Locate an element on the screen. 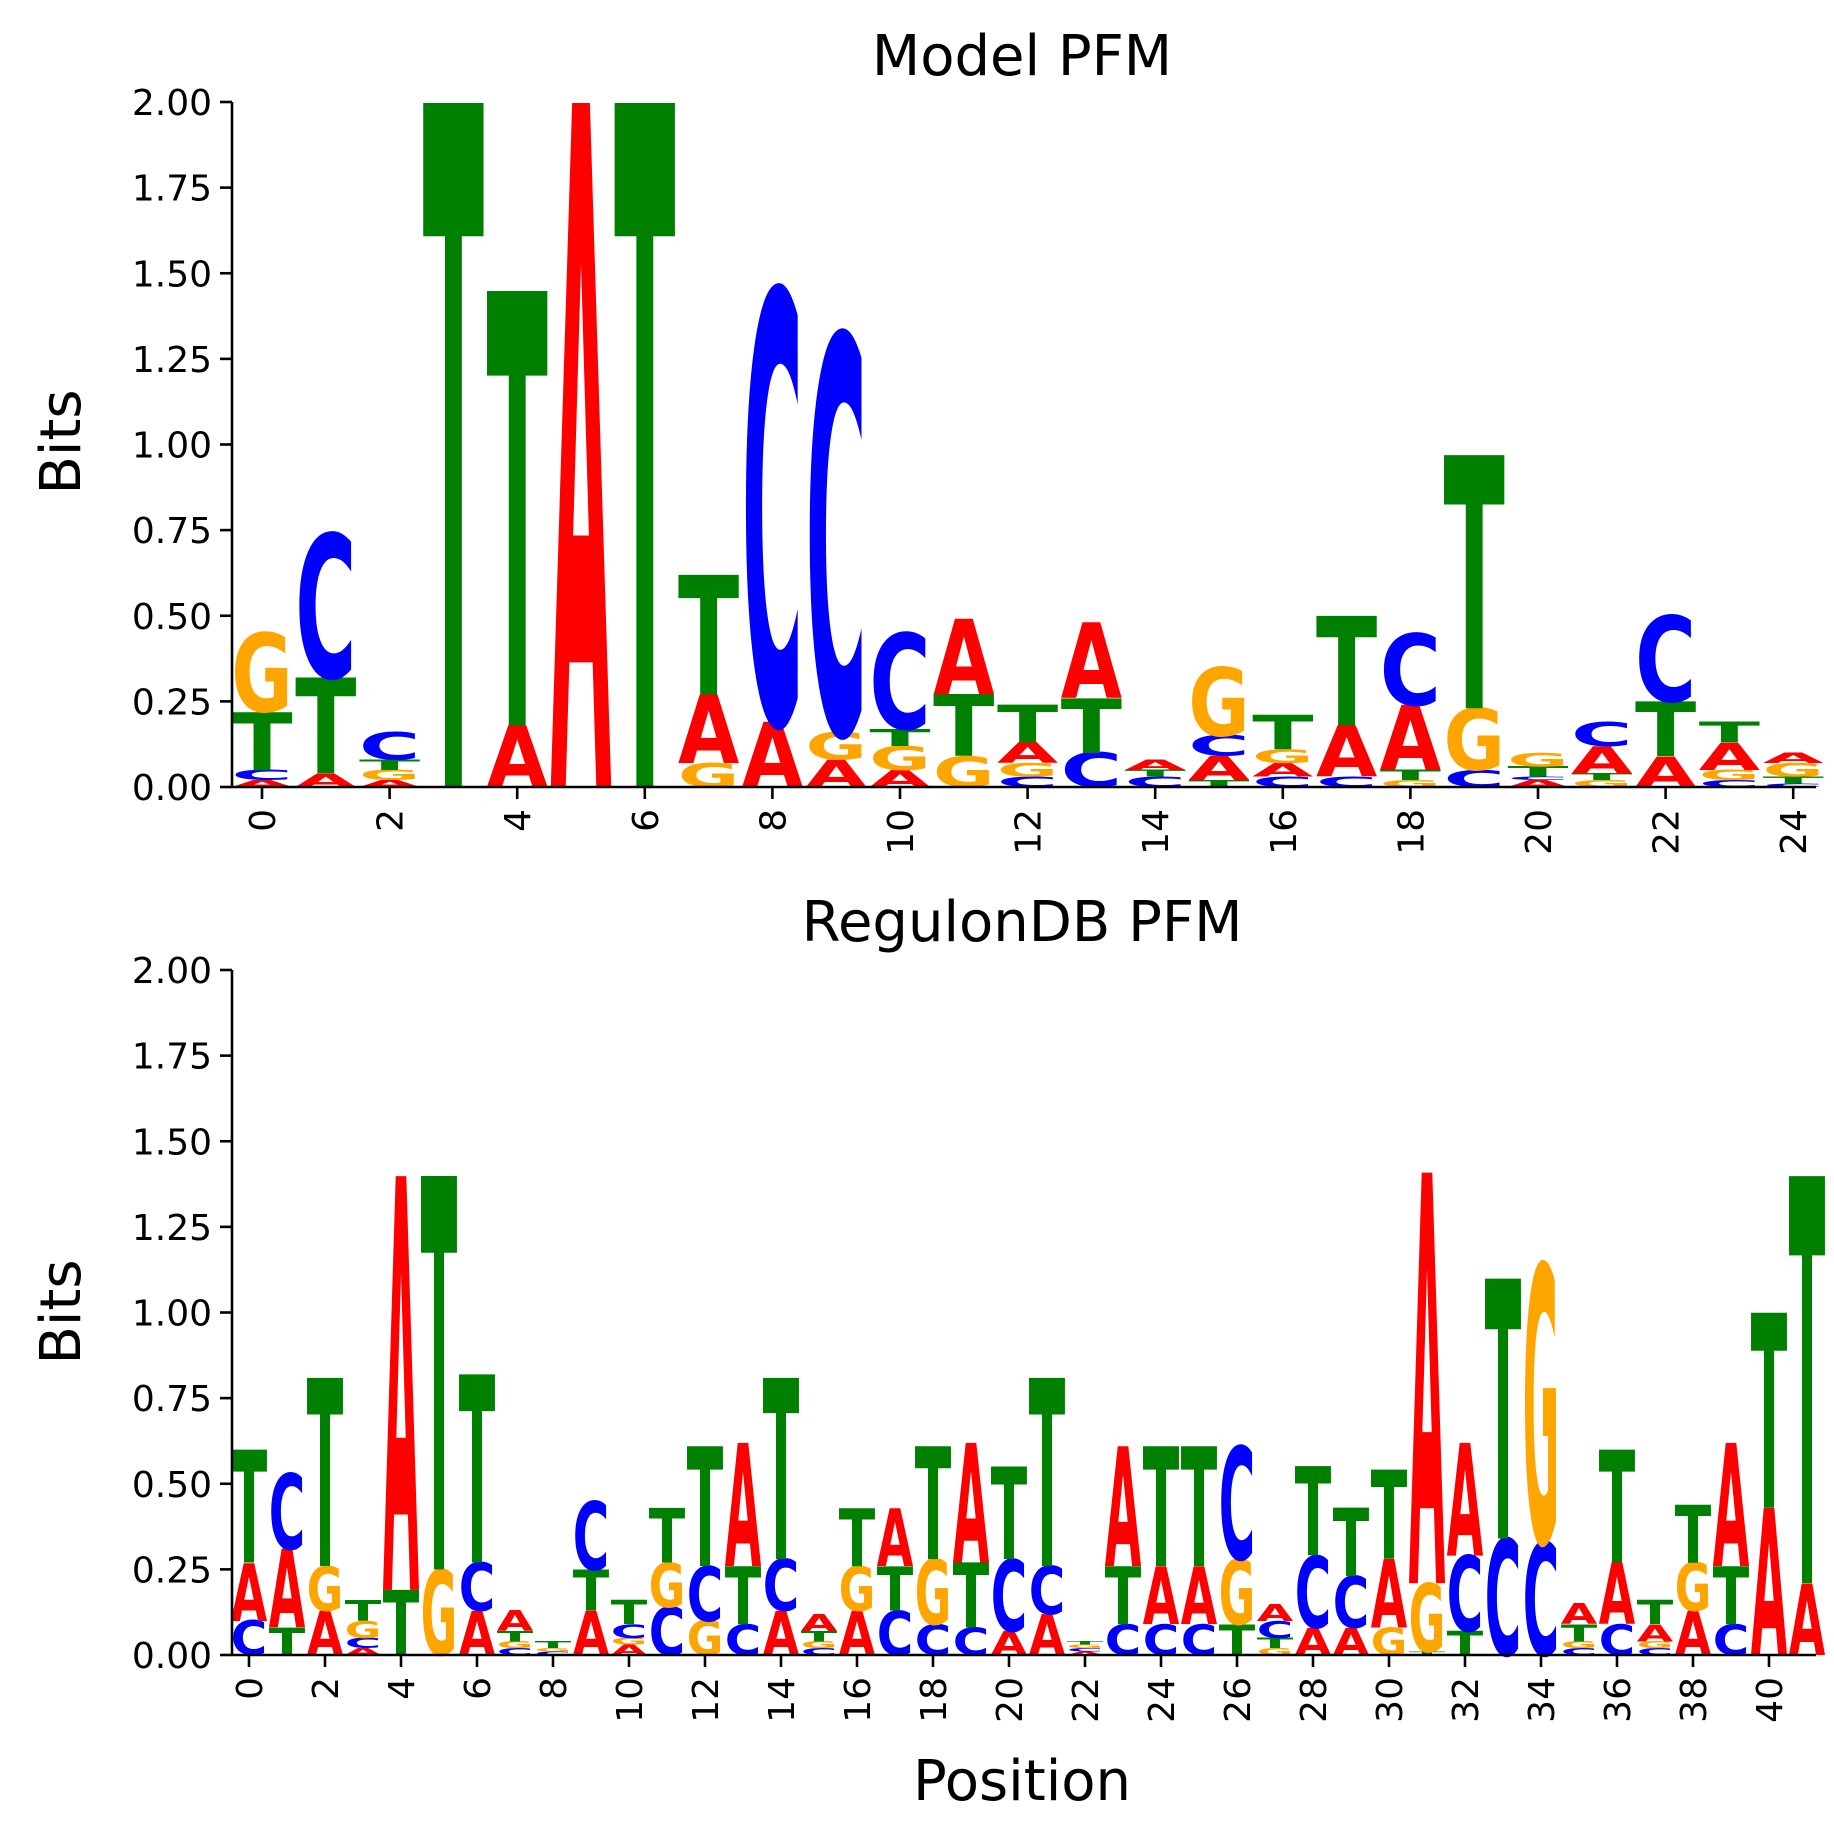 This screenshot has width=1834, height=1834. x-tick-label: 4 is located at coordinates (402, 1688).